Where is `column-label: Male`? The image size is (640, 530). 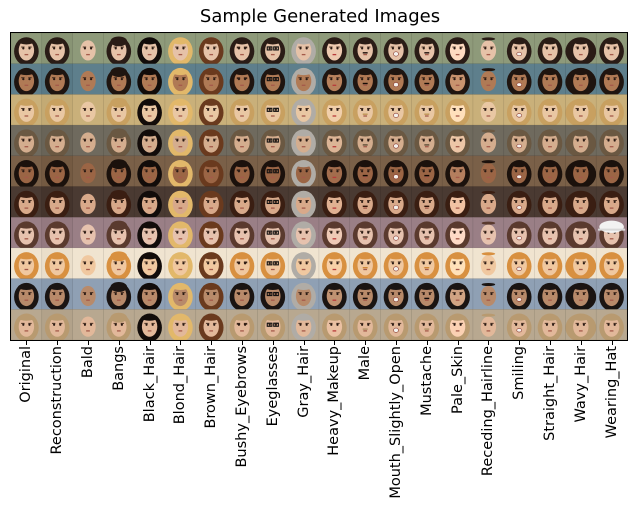
column-label: Male is located at coordinates (365, 363).